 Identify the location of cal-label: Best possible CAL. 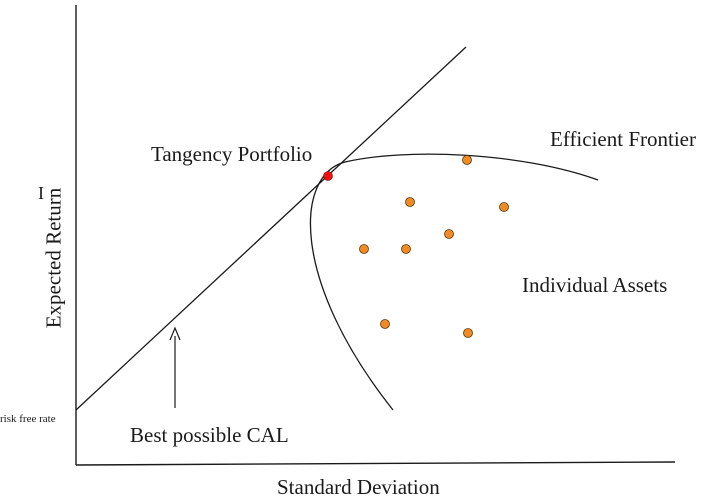
(209, 435).